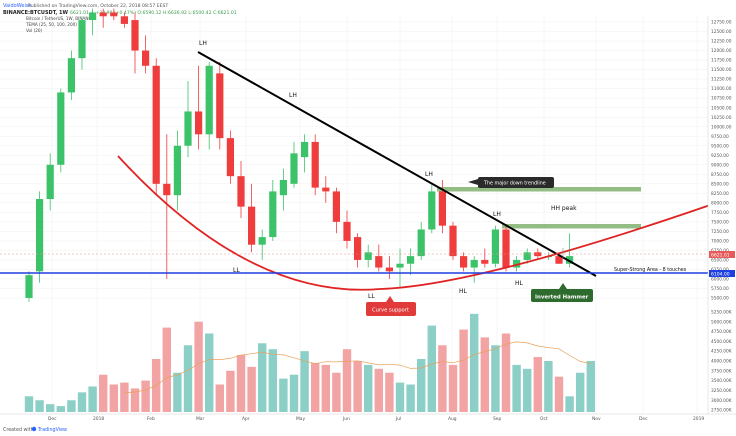  Describe the element at coordinates (720, 241) in the screenshot. I see `price-tick-label: 7000.00` at that location.